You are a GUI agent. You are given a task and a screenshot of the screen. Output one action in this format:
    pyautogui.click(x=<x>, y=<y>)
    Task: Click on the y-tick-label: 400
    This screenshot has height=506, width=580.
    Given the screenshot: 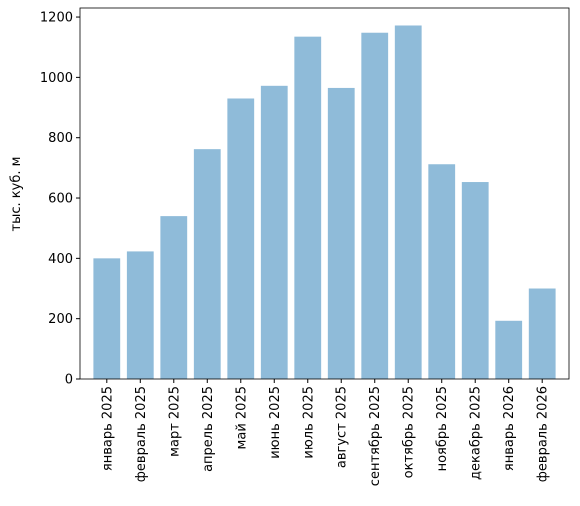 What is the action you would take?
    pyautogui.click(x=60, y=259)
    